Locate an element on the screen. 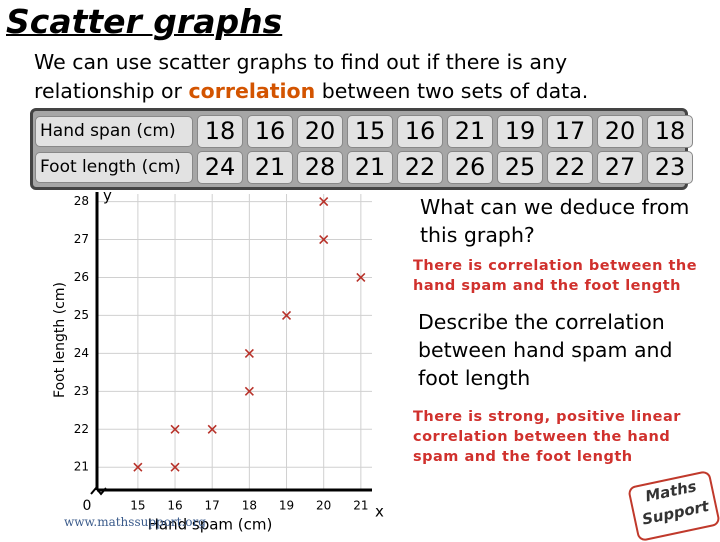 Image resolution: width=720 pixels, height=542 pixels. table-cell: 26 is located at coordinates (470, 167).